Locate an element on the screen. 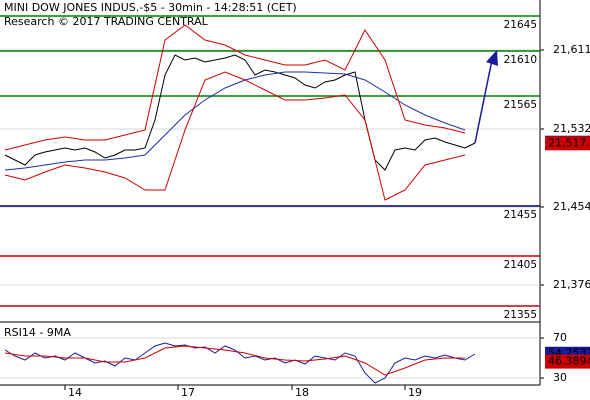 The height and width of the screenshot is (400, 590). level-label: 21565 is located at coordinates (520, 105).